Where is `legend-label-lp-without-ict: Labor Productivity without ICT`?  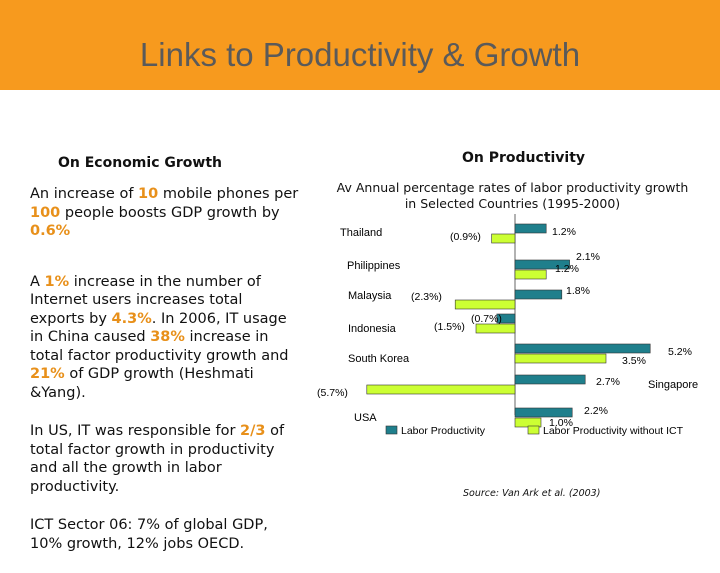 legend-label-lp-without-ict: Labor Productivity without ICT is located at coordinates (613, 431).